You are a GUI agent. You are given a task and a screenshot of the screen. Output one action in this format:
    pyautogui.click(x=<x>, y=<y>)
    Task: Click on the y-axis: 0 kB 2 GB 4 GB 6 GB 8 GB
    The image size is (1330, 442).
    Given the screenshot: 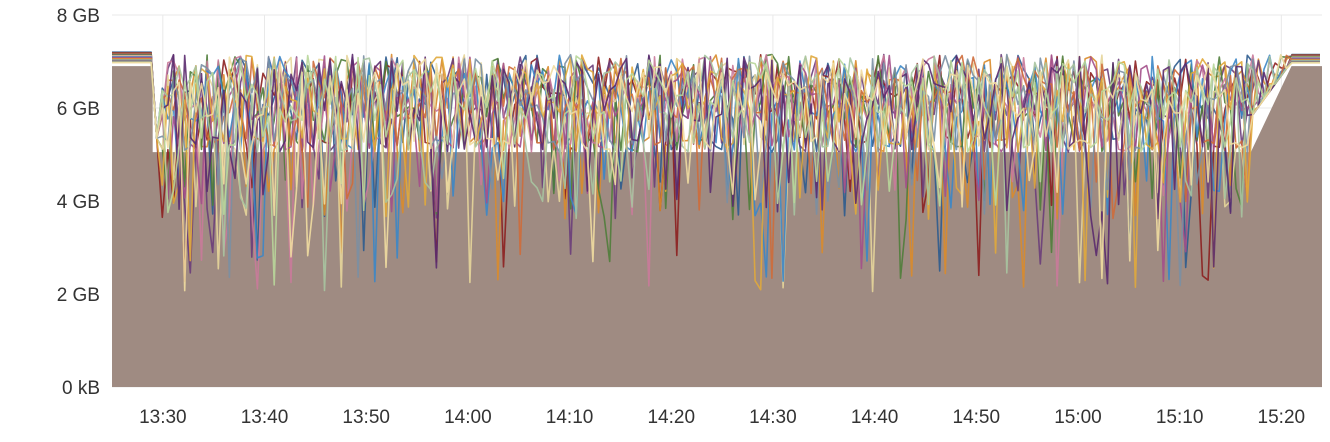 What is the action you would take?
    pyautogui.click(x=78, y=202)
    